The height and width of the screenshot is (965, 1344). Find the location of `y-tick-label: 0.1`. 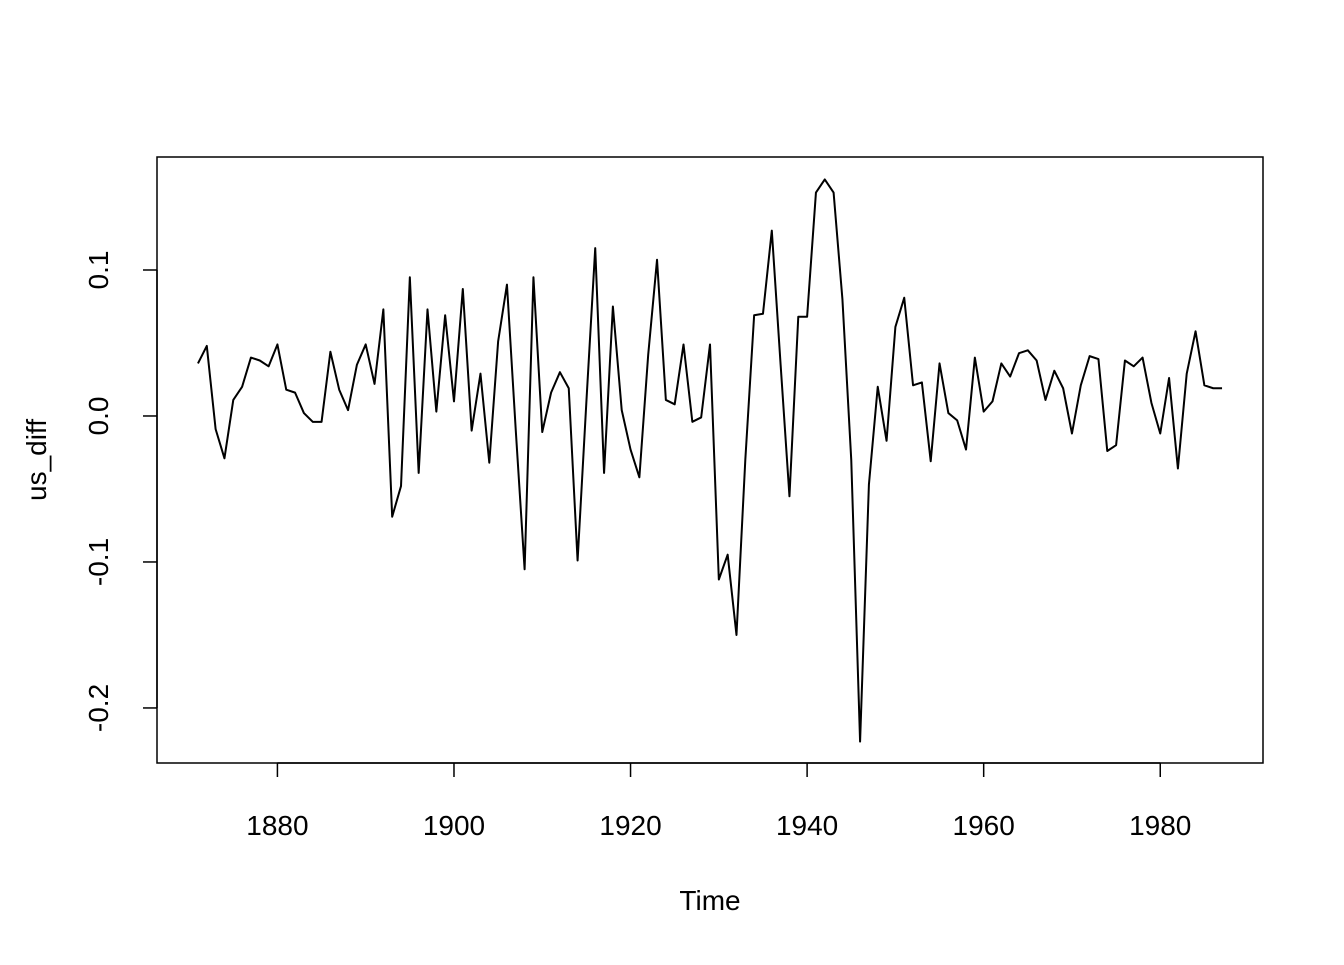

y-tick-label: 0.1 is located at coordinates (98, 270).